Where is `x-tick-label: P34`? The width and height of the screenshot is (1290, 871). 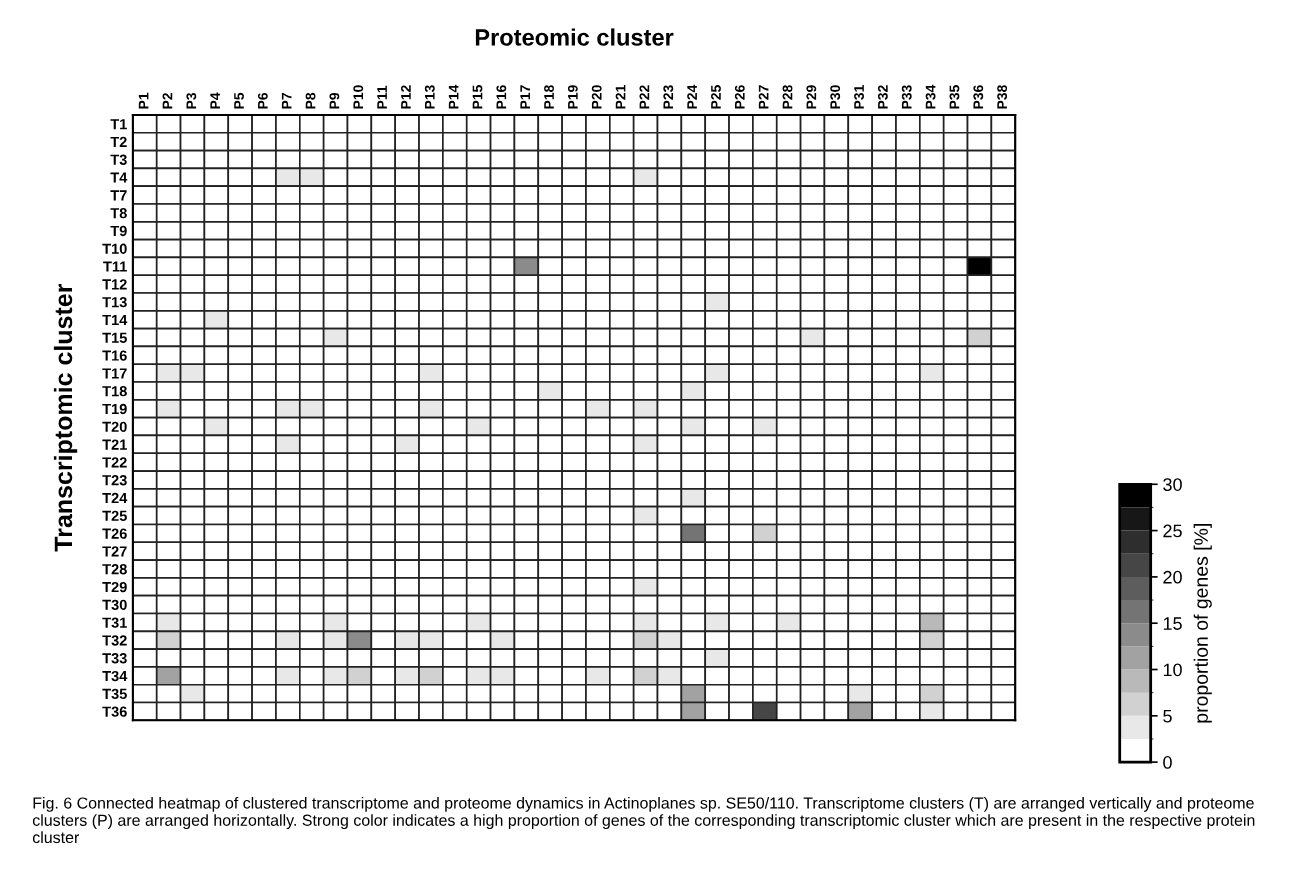
x-tick-label: P34 is located at coordinates (930, 96).